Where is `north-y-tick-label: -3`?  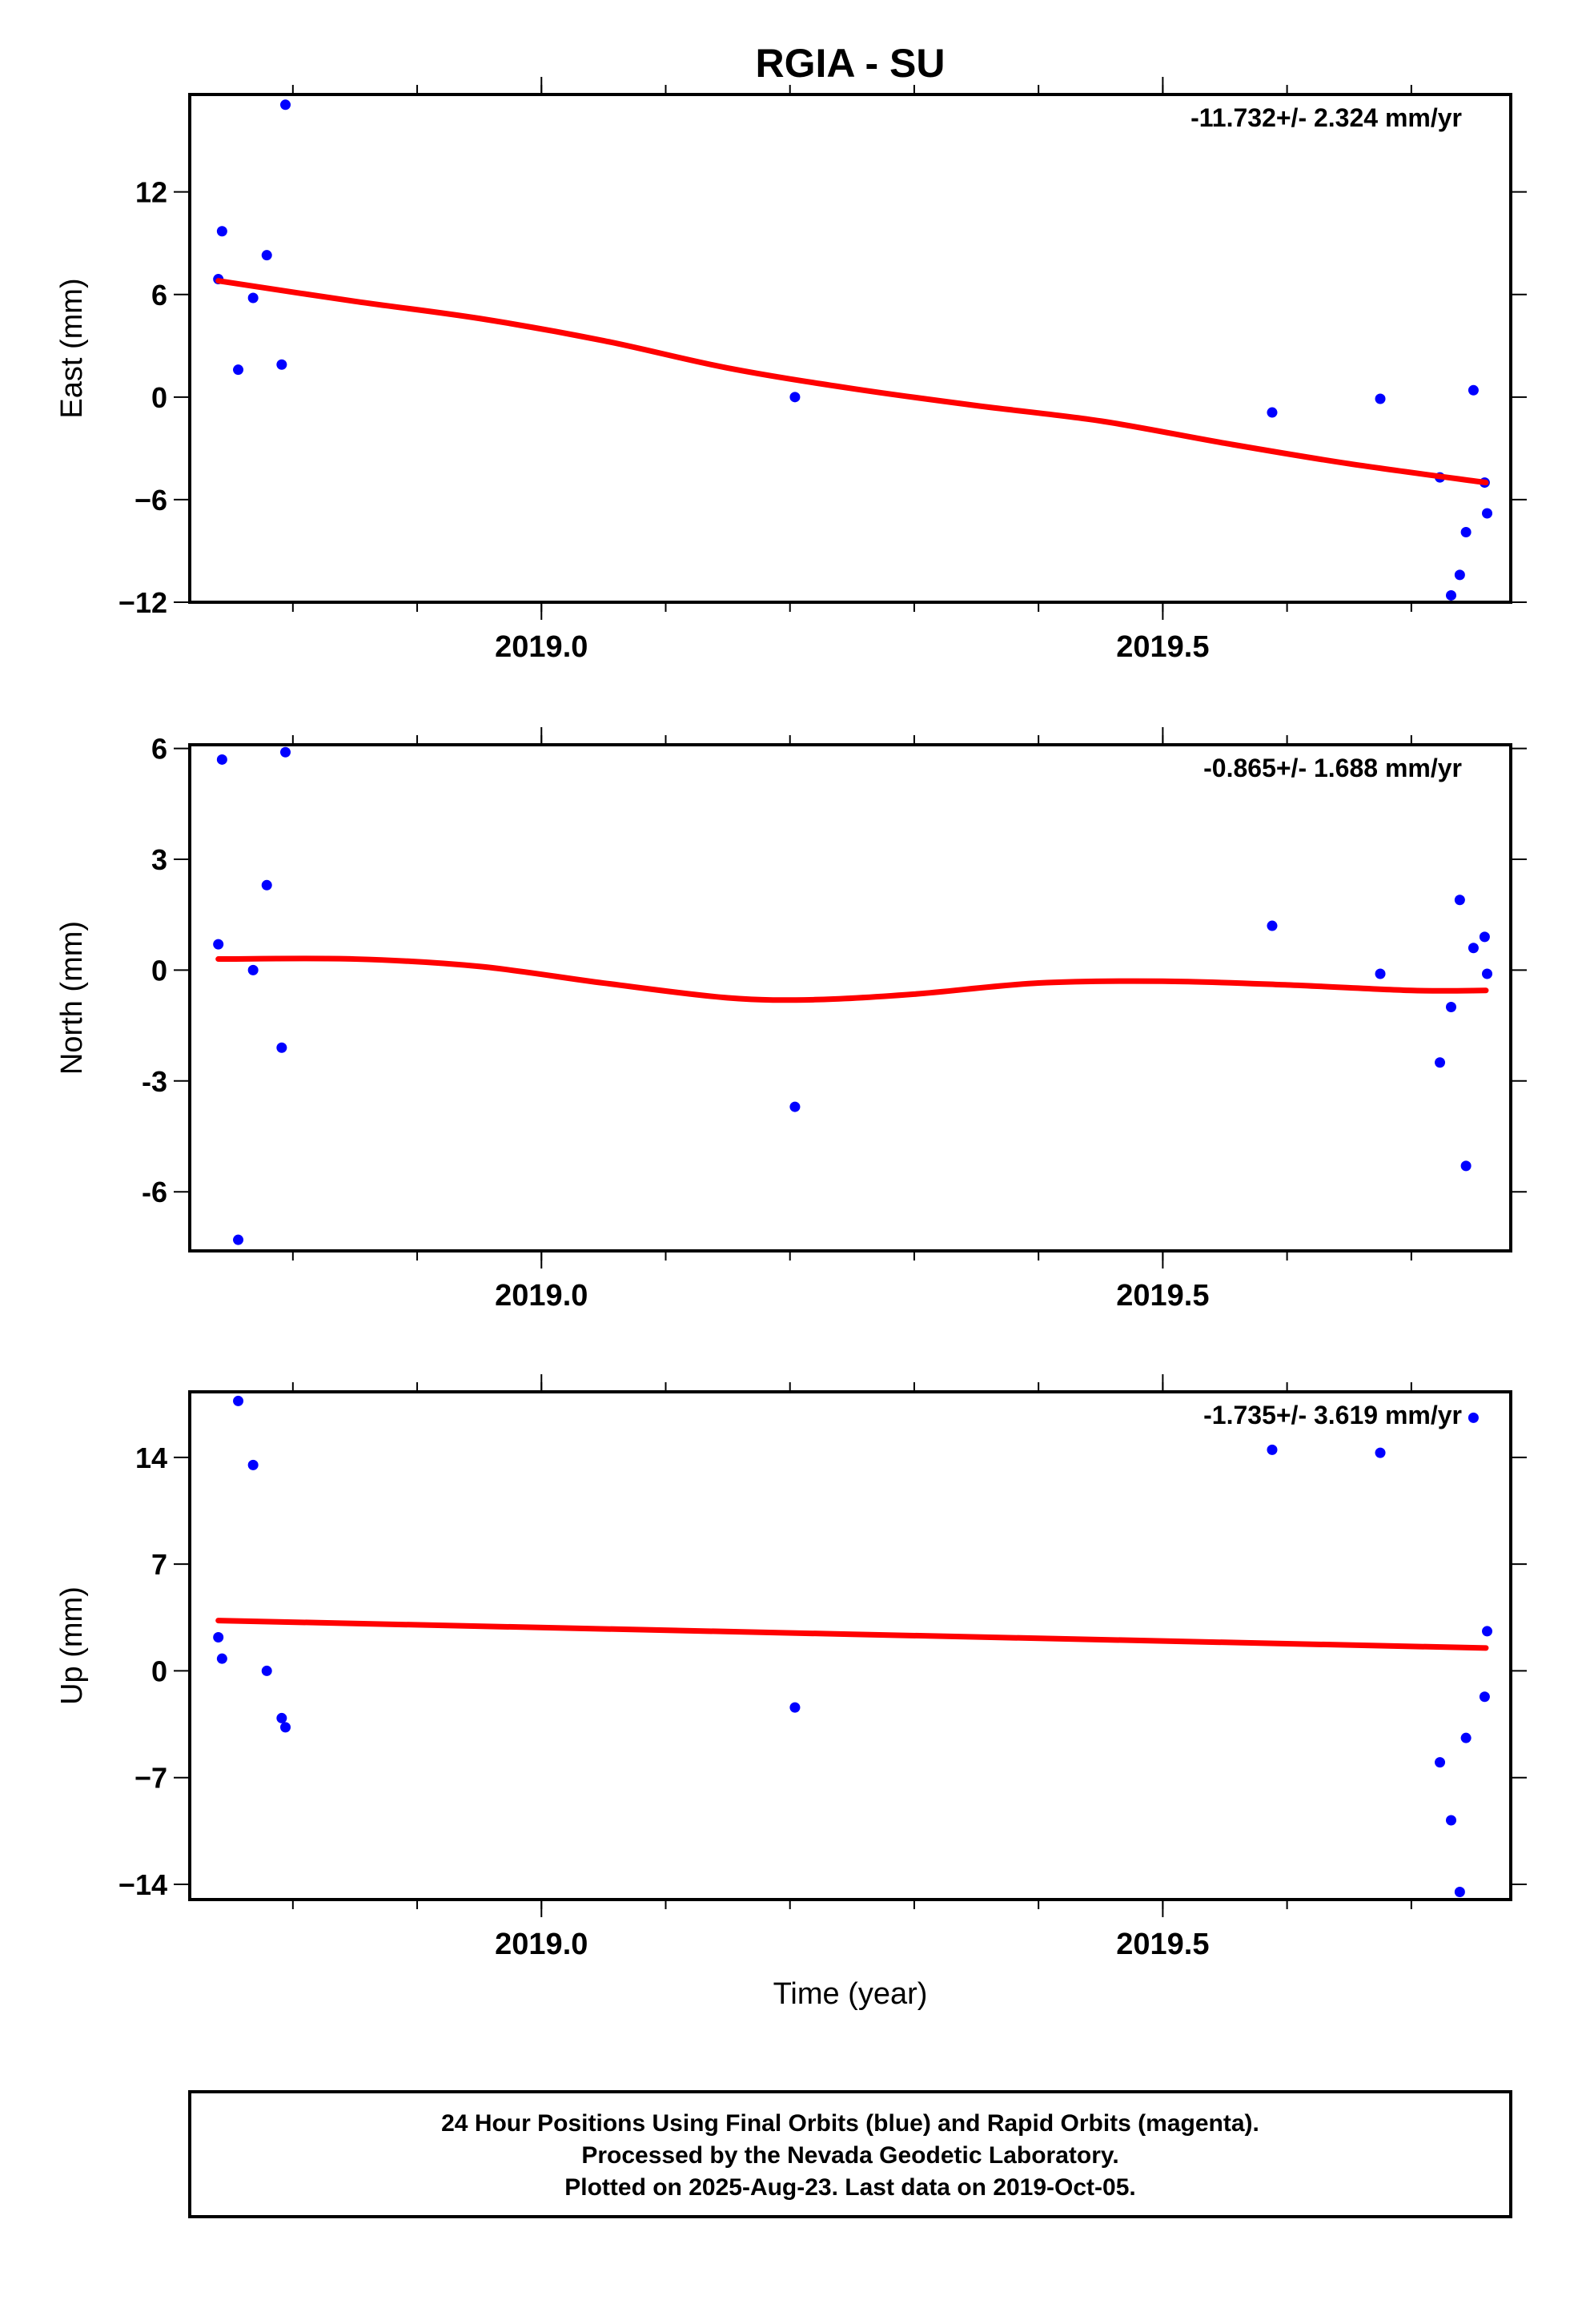
north-y-tick-label: -3 is located at coordinates (154, 1081).